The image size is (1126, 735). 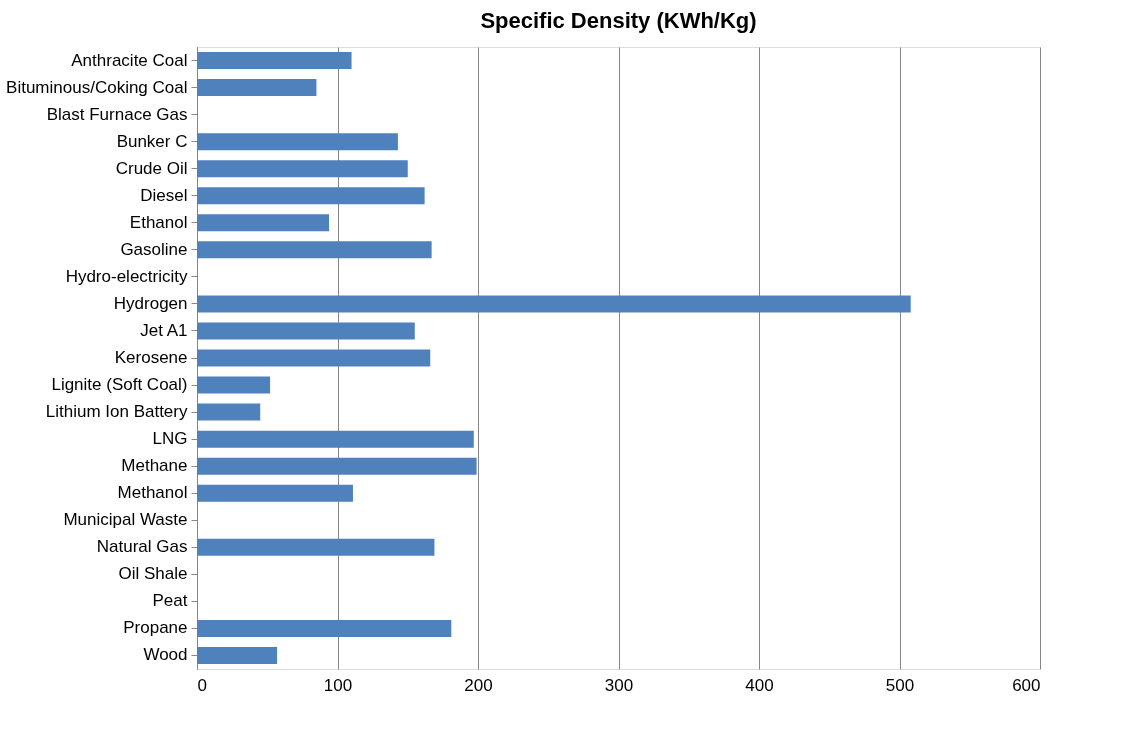 I want to click on y-tick-label: Kerosene, so click(x=151, y=357).